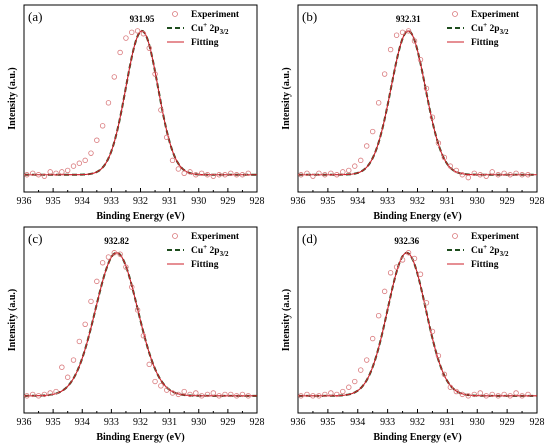 Image resolution: width=550 pixels, height=448 pixels. Describe the element at coordinates (175, 236) in the screenshot. I see `legend-marker-experiment` at that location.